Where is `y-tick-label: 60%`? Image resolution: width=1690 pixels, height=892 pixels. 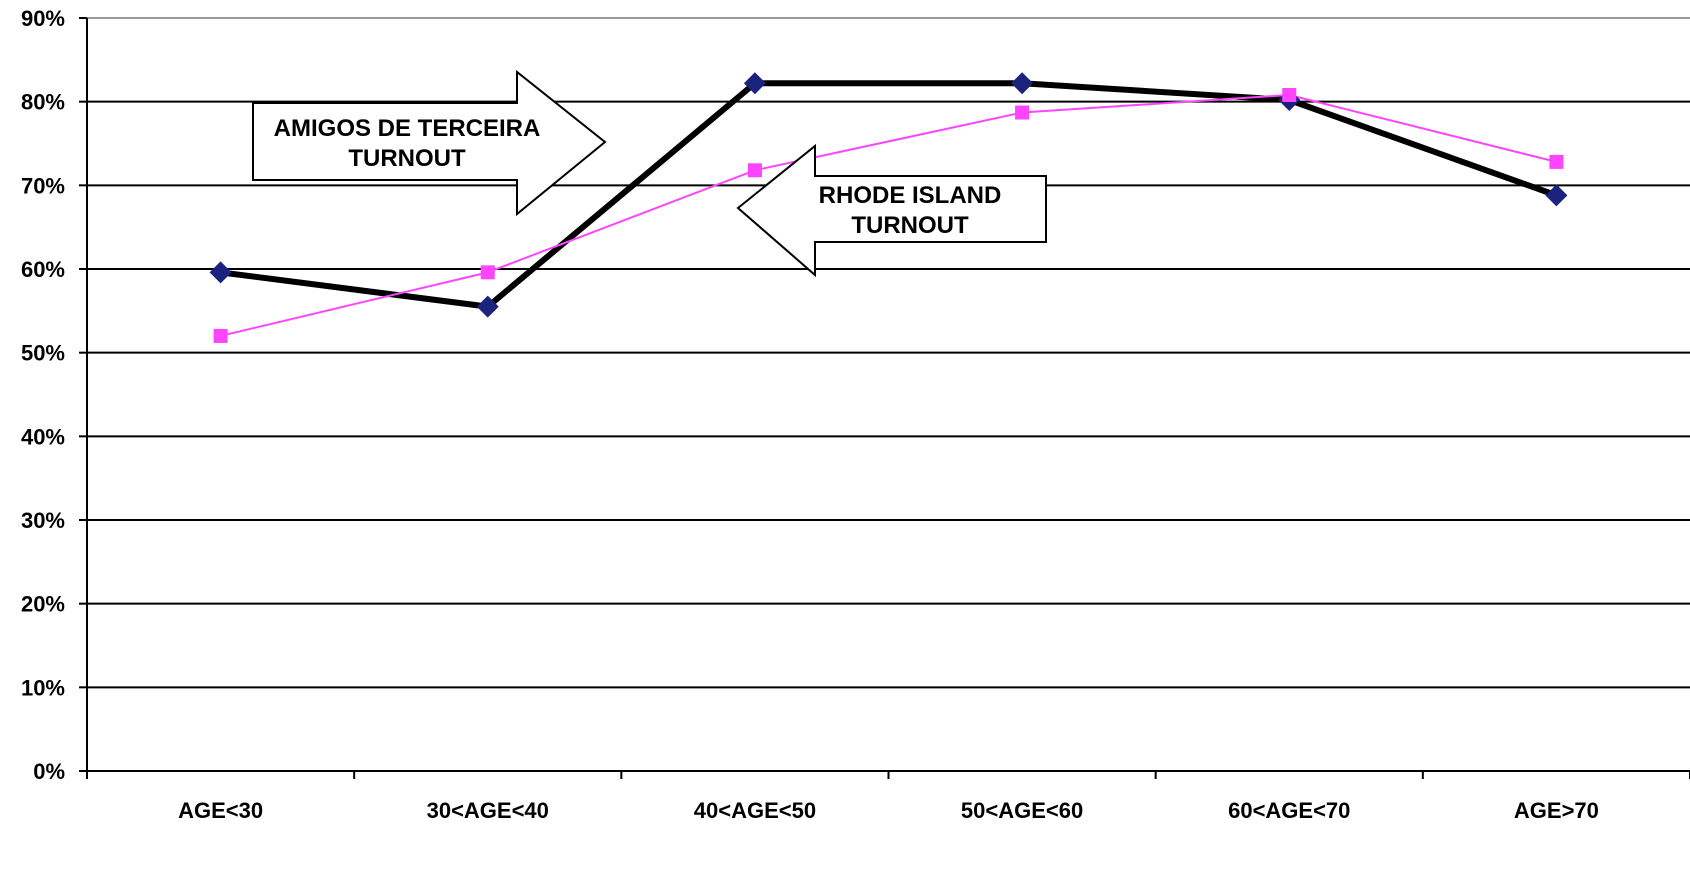
y-tick-label: 60% is located at coordinates (43, 269).